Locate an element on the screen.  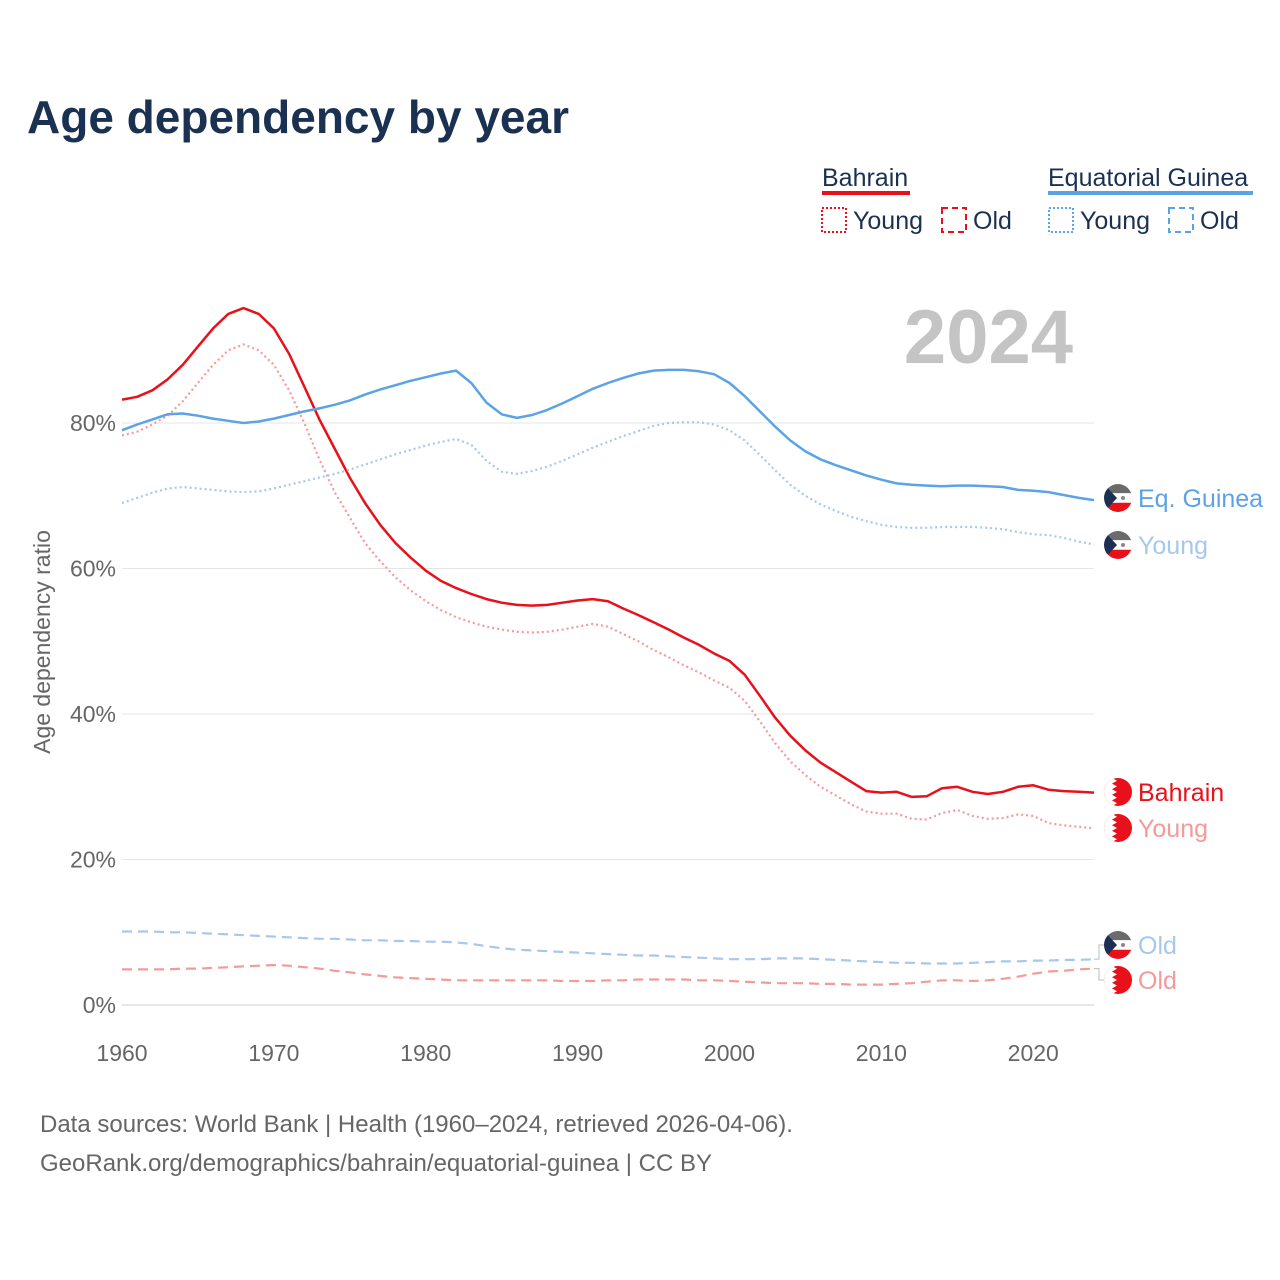
end-label: Eq. Guinea is located at coordinates (1200, 499).